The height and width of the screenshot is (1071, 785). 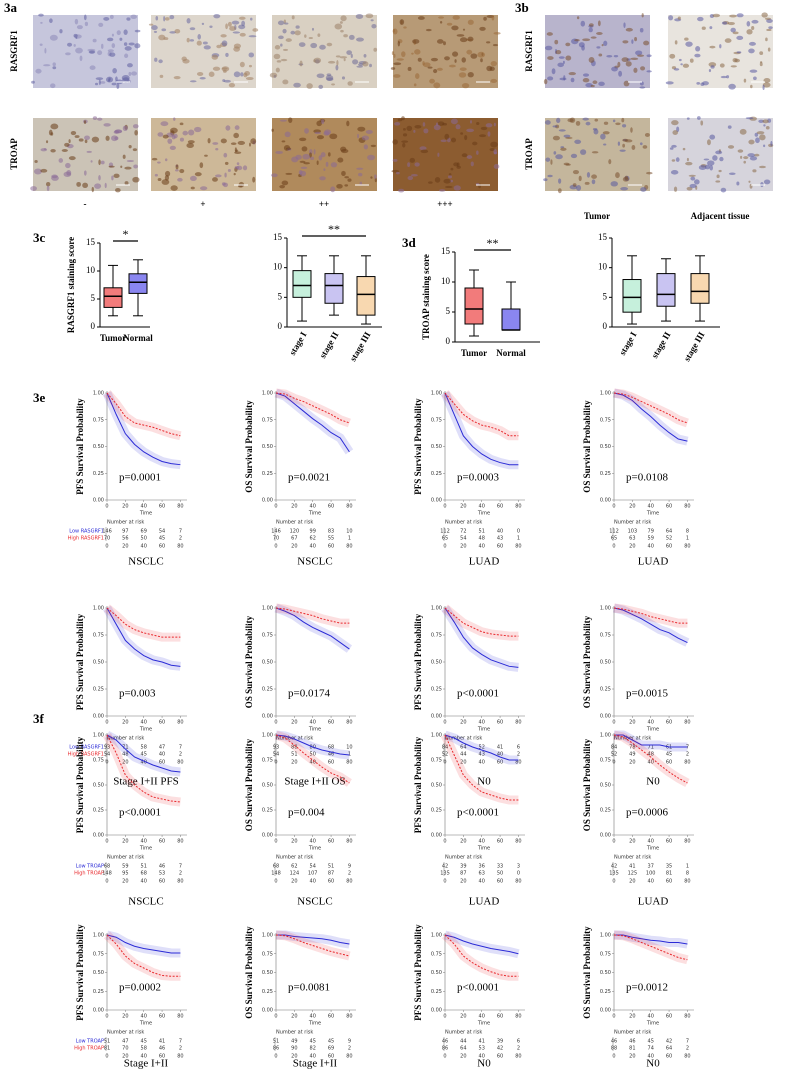 What do you see at coordinates (145, 514) in the screenshot?
I see `x-axis-label: Time` at bounding box center [145, 514].